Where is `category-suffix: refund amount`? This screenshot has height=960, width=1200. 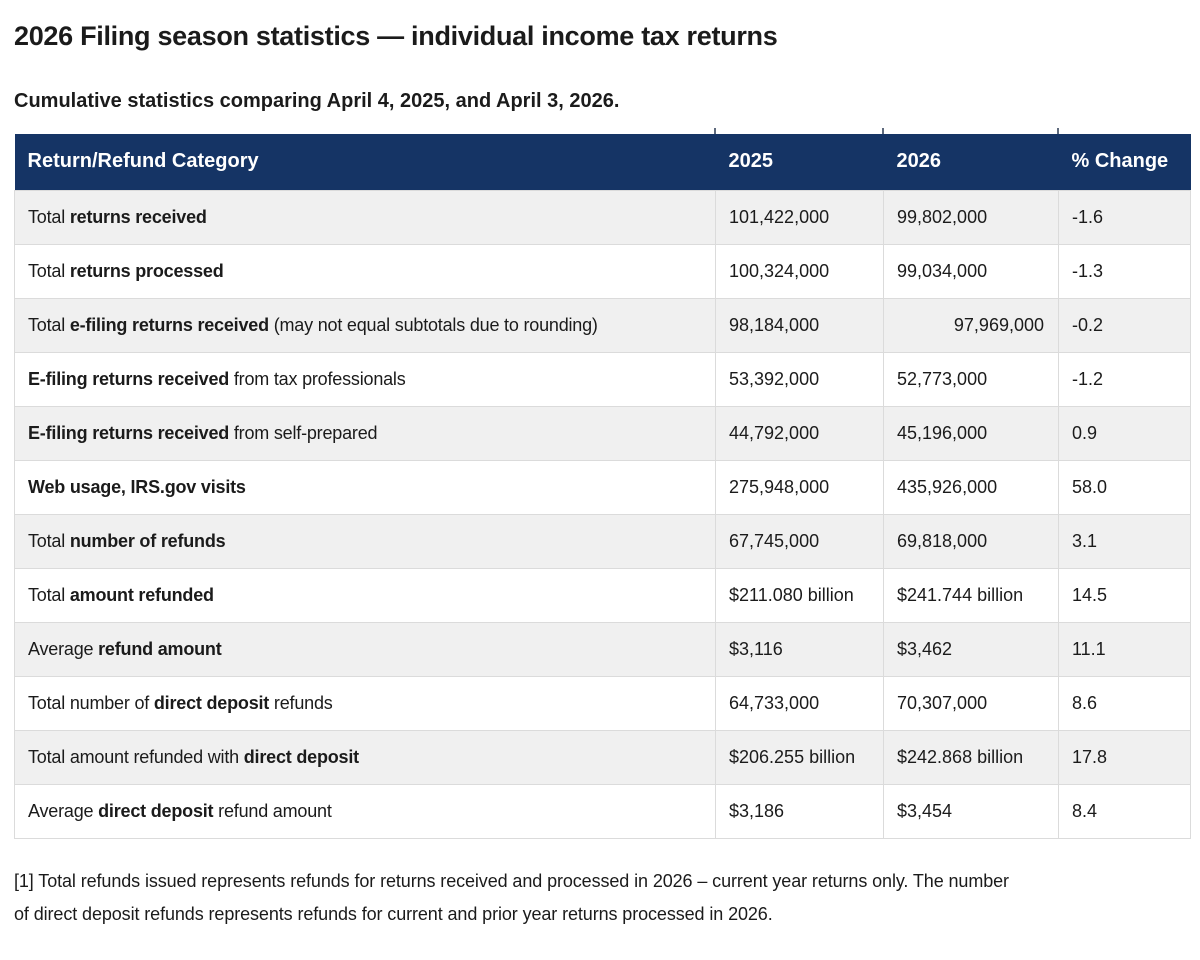
category-suffix: refund amount is located at coordinates (272, 810).